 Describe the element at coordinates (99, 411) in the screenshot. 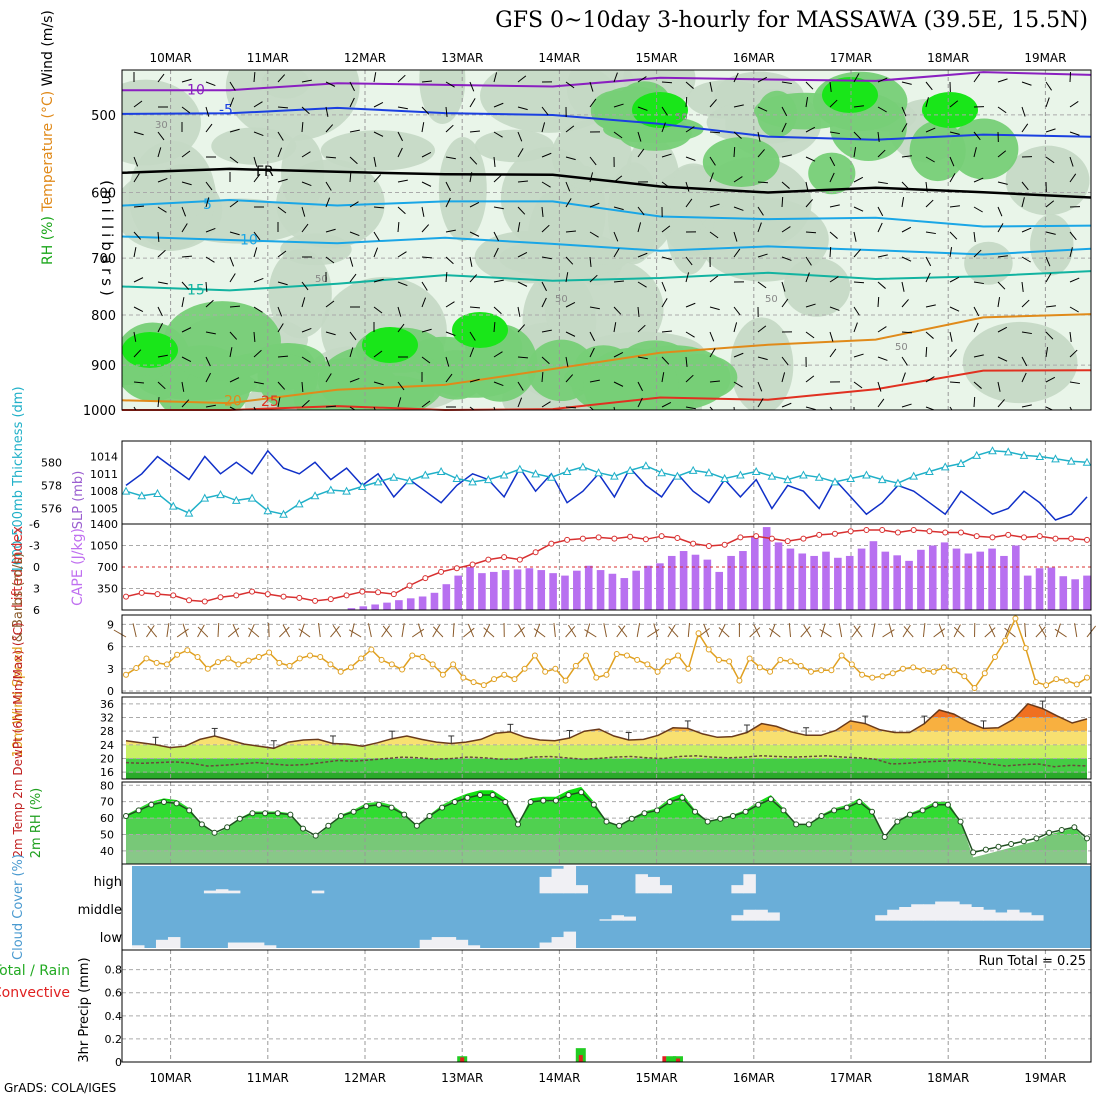

I see `upper-y-tick: 1000` at that location.